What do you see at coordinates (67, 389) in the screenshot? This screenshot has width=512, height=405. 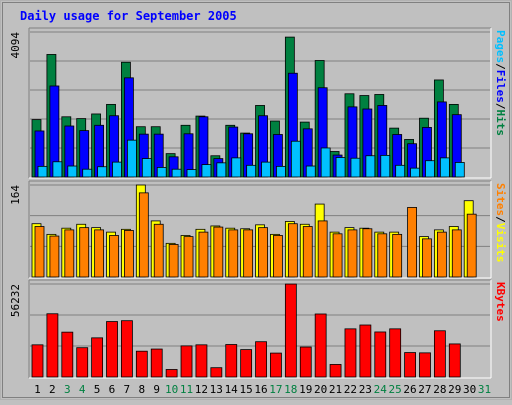 I see `x-tick-label: 3` at bounding box center [67, 389].